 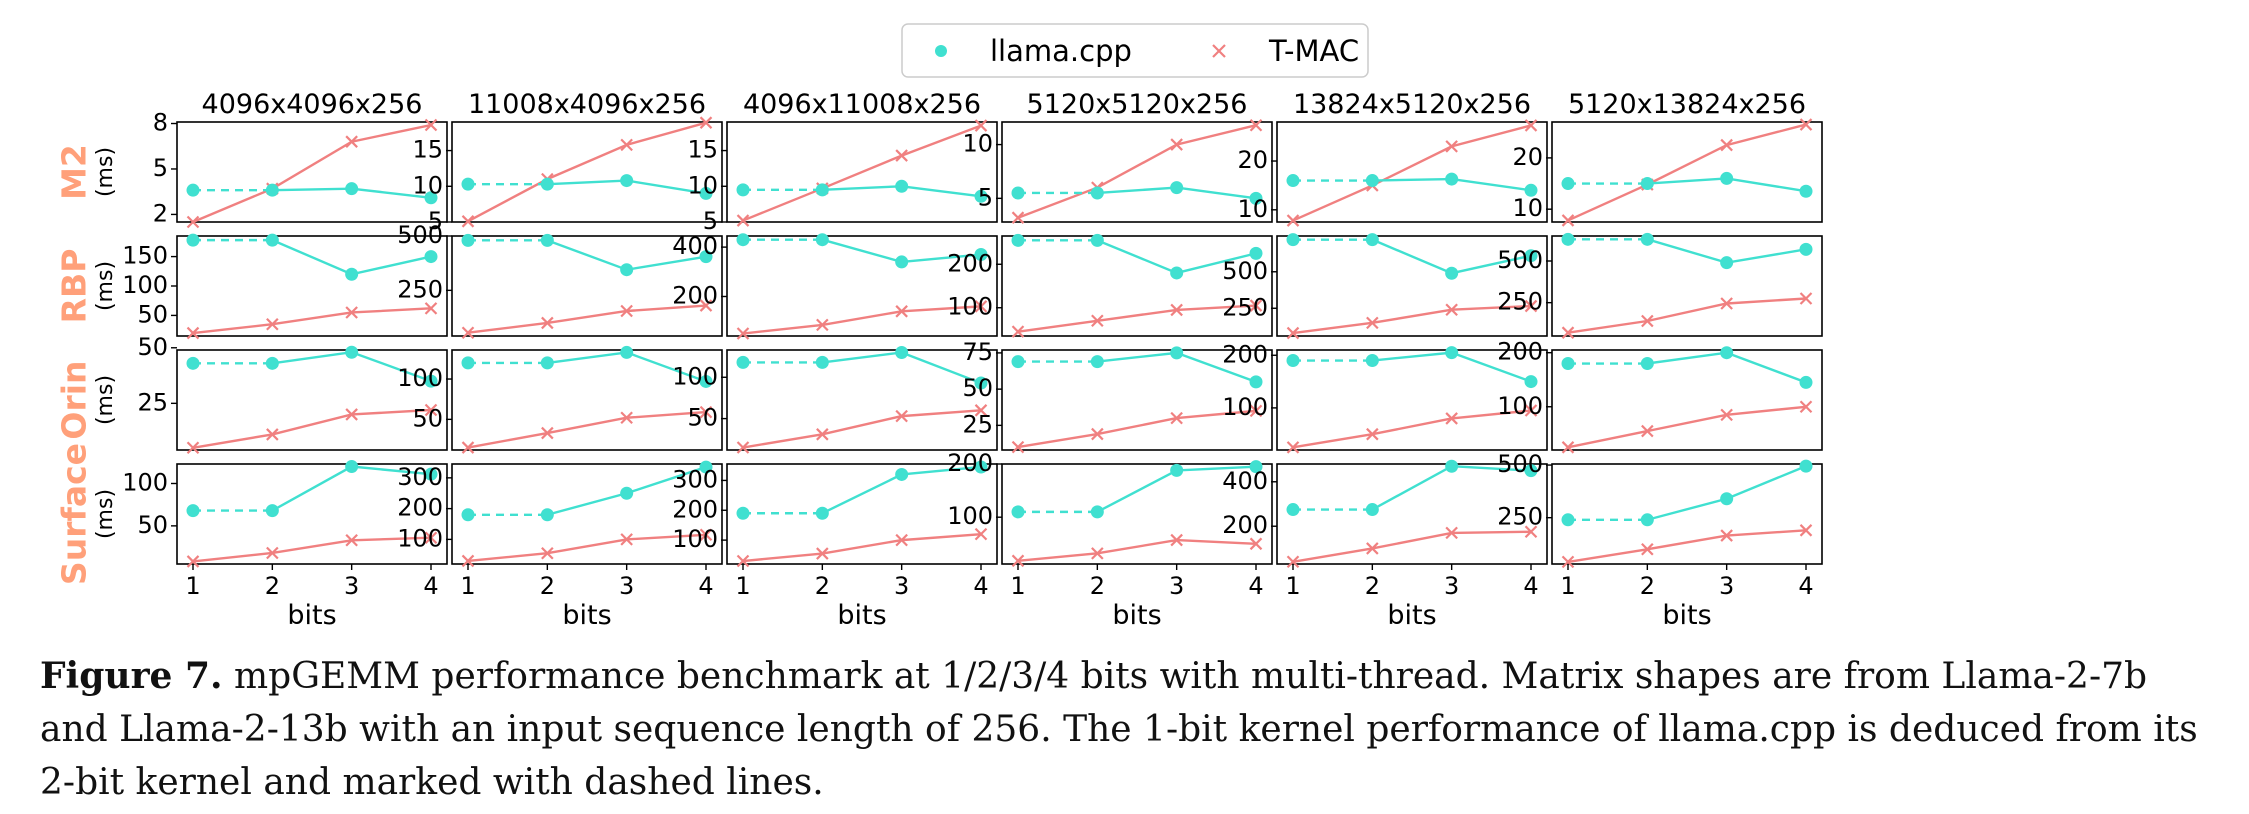 What do you see at coordinates (1726, 145) in the screenshot?
I see `panel-r1-c6-tmac-point-3-b` at bounding box center [1726, 145].